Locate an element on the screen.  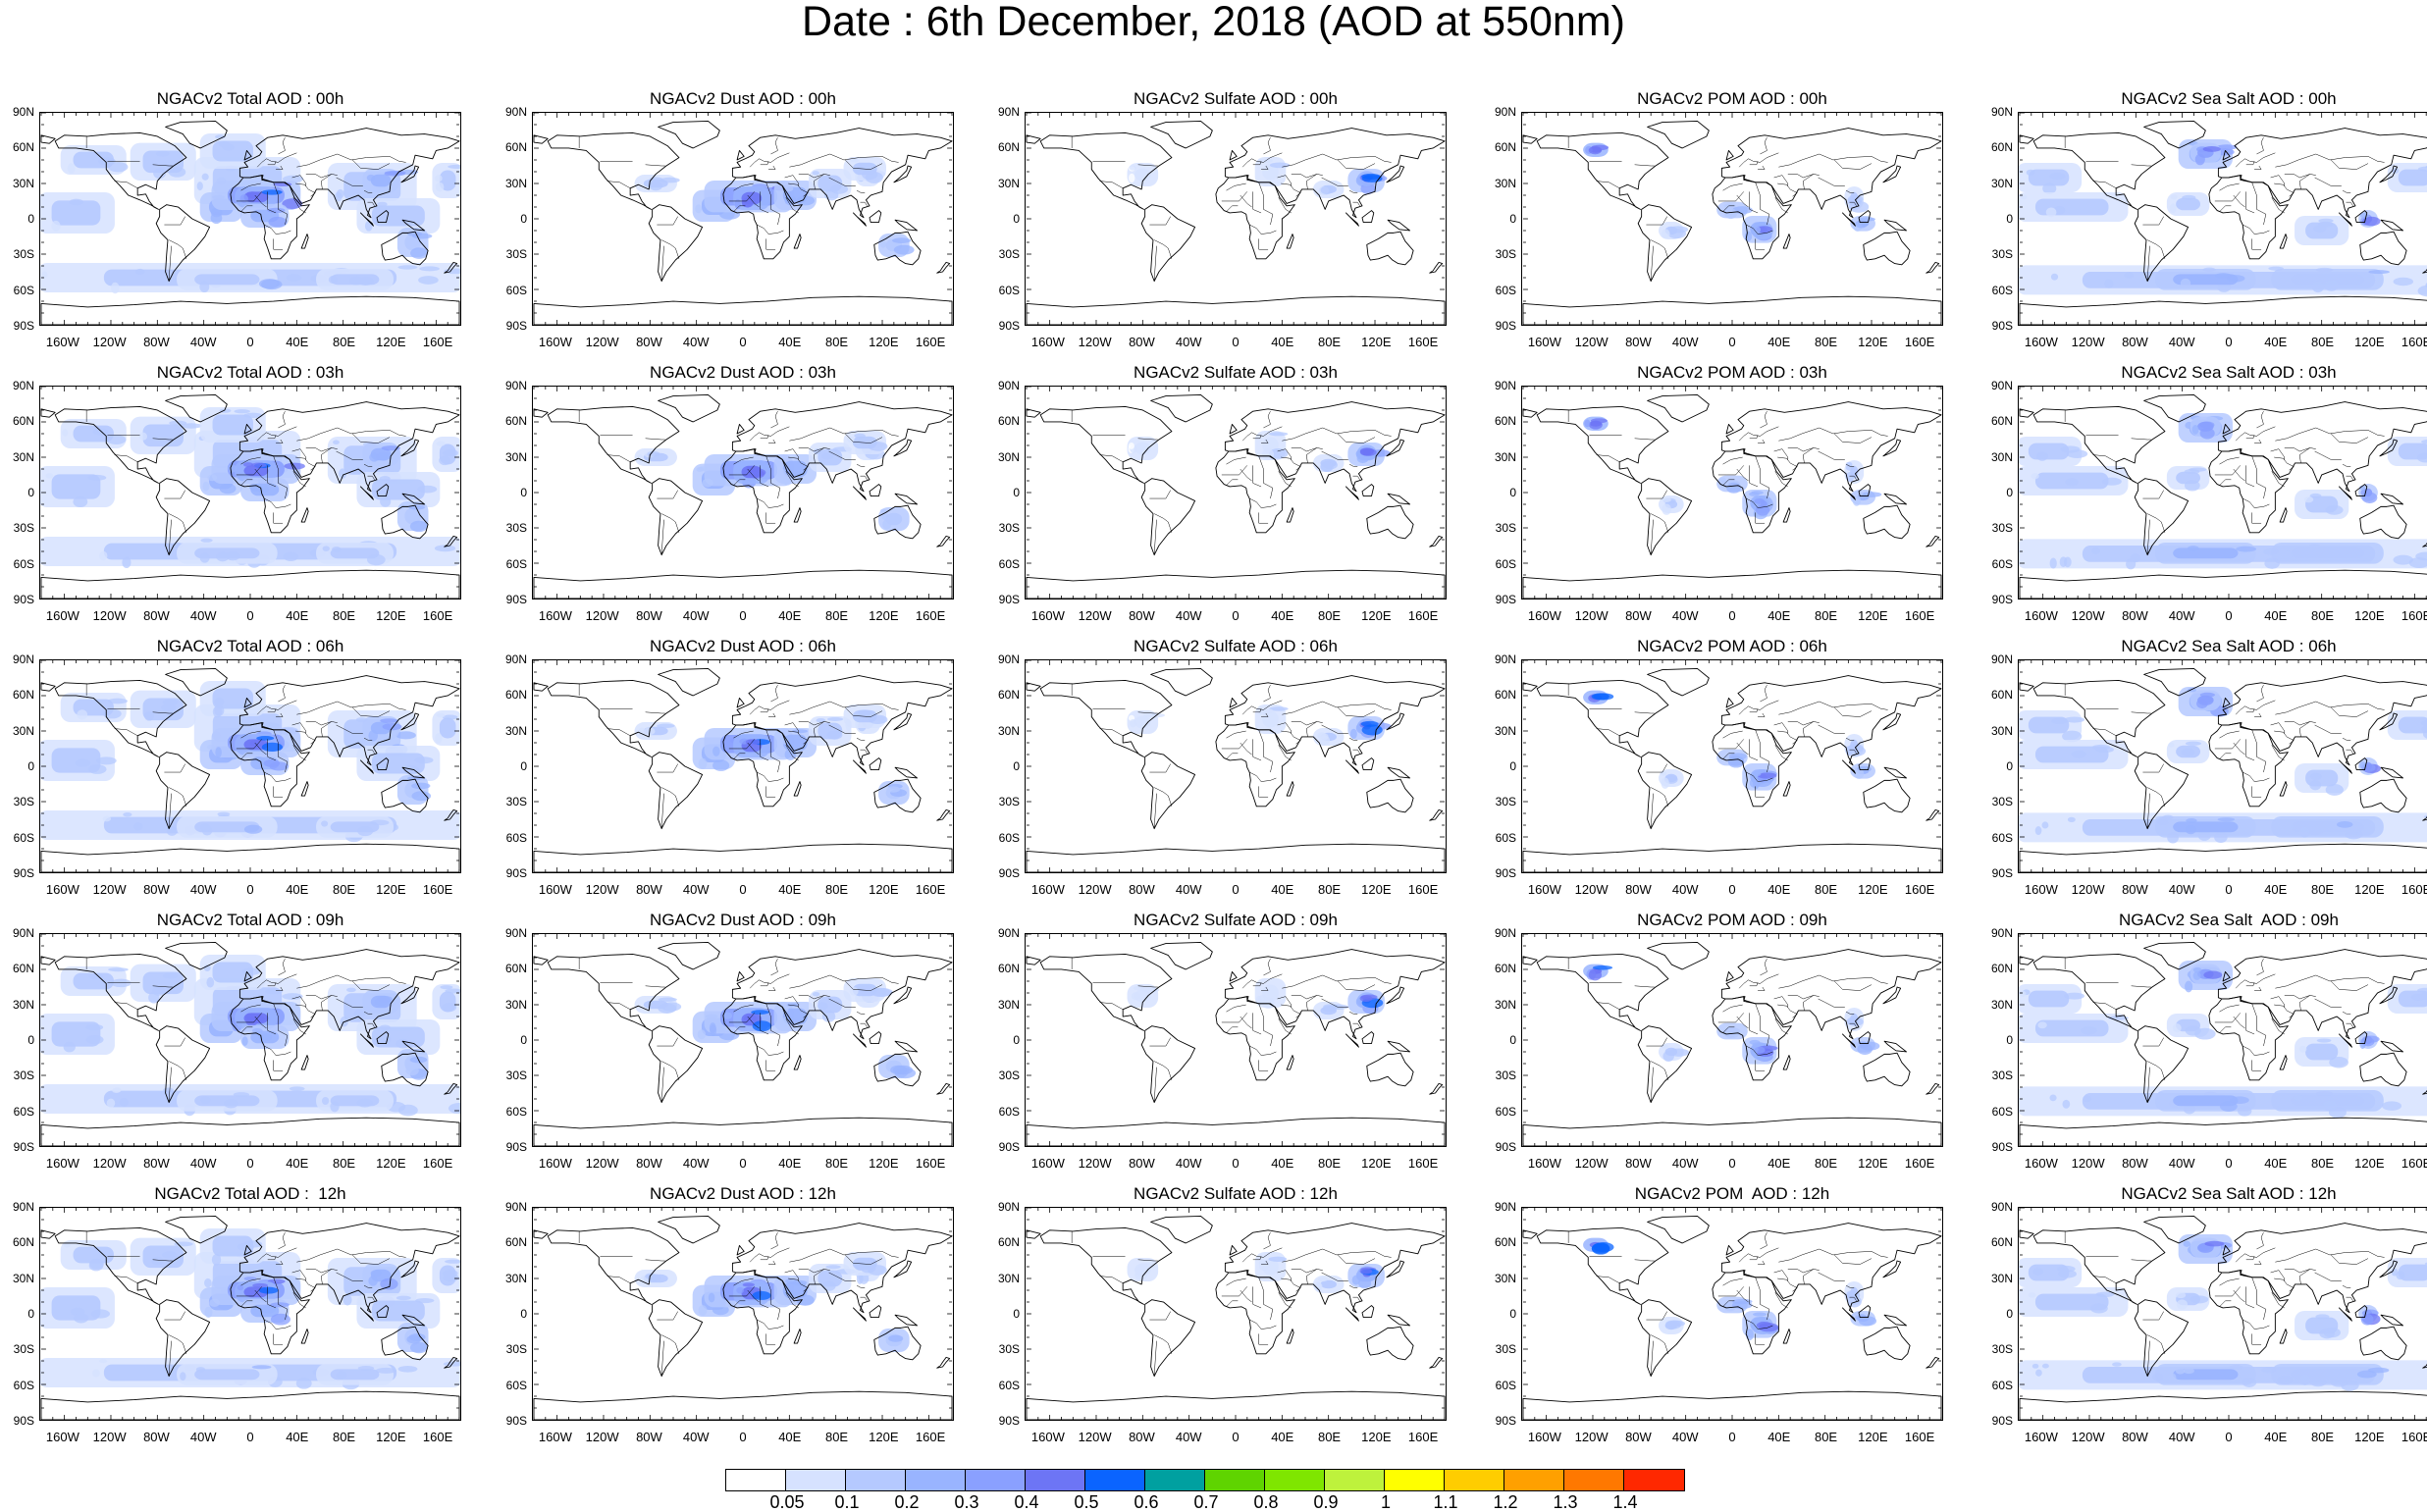
panel-title: NGACv2 Sea Salt AOD : 09h is located at coordinates (2222, 920).